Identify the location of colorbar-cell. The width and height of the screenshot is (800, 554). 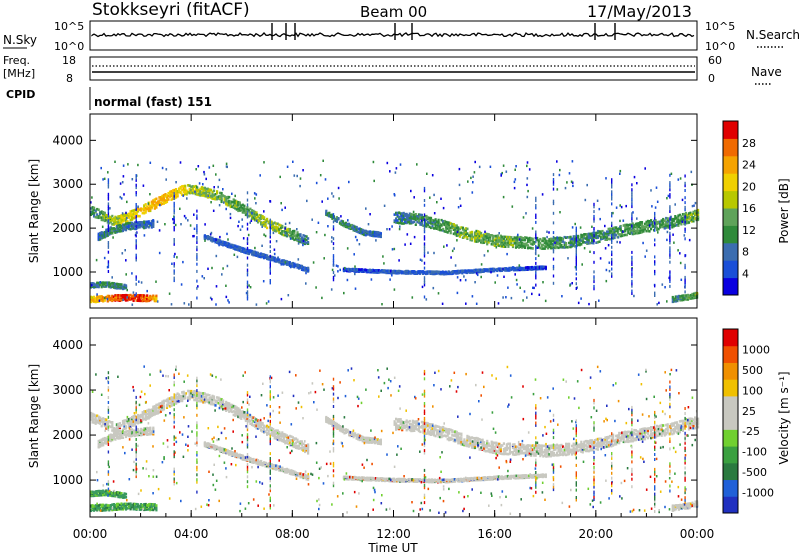
(730, 130).